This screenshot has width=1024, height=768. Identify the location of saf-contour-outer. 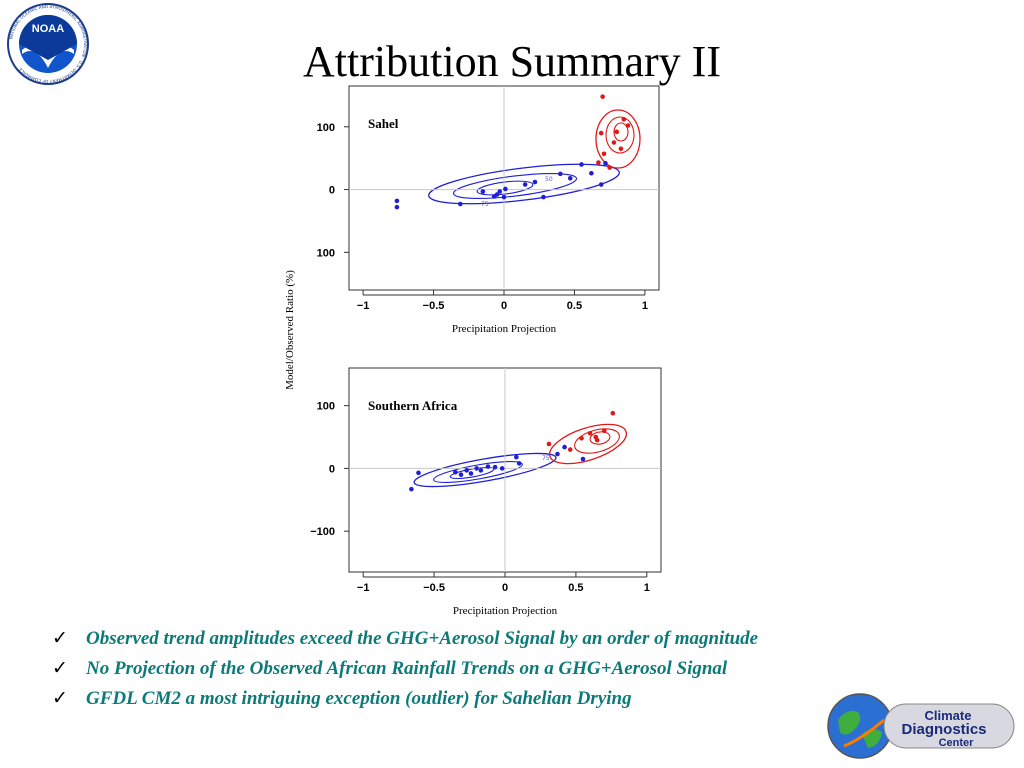
(485, 470).